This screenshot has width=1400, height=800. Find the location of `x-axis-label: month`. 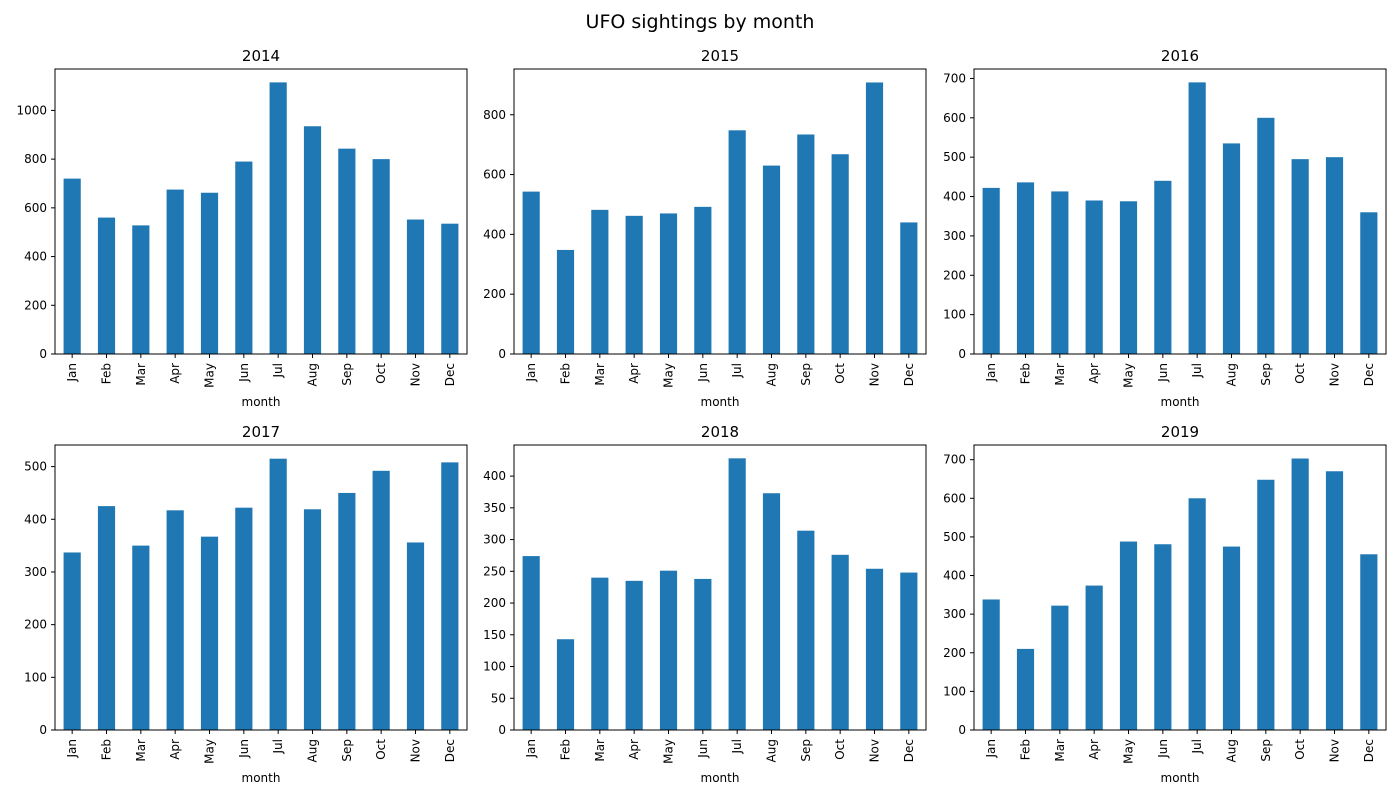

x-axis-label: month is located at coordinates (720, 778).